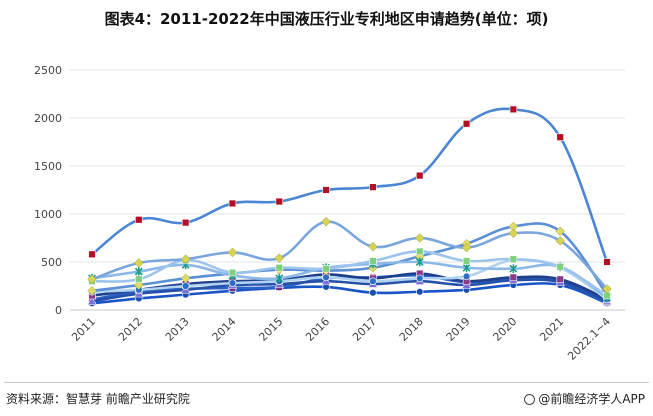  I want to click on y-tick-label: 0, so click(58, 310).